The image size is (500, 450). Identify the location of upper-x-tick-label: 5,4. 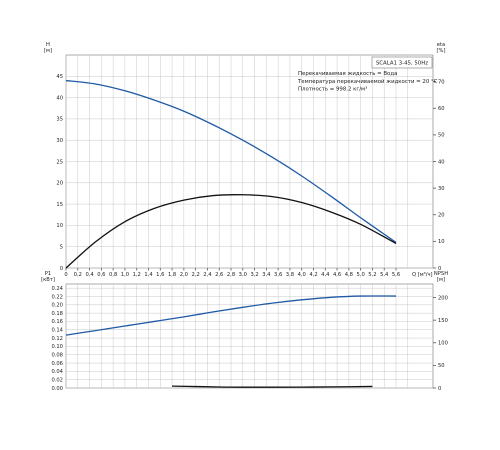
(384, 275).